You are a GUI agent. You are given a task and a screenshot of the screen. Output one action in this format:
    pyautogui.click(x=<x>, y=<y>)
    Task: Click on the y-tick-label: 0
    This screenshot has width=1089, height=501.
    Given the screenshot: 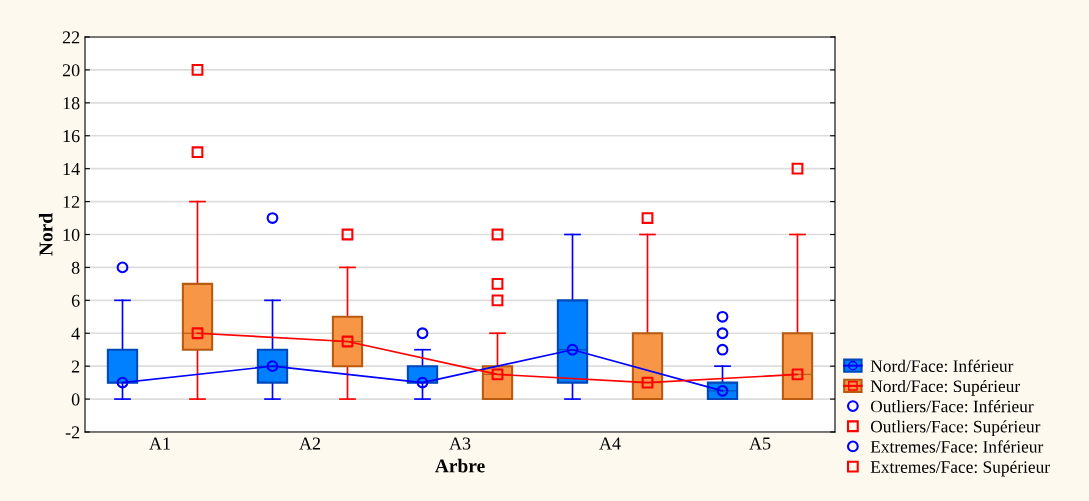 What is the action you would take?
    pyautogui.click(x=75, y=399)
    